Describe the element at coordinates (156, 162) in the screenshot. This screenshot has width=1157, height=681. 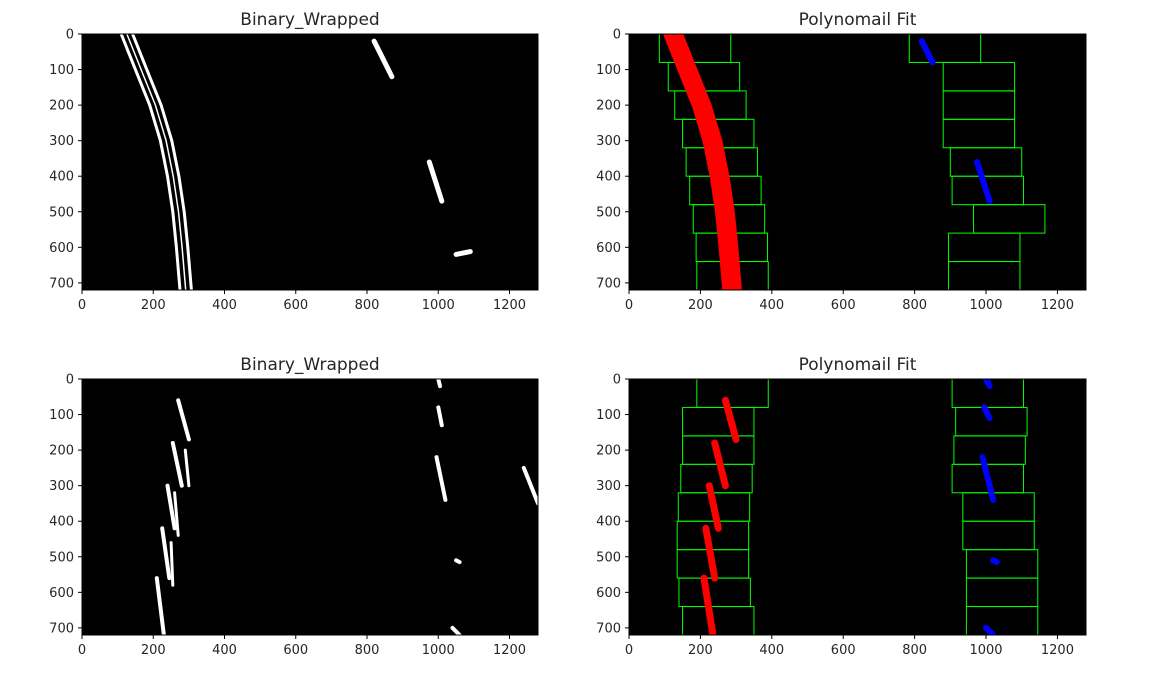
I see `left-lane-marking-inner` at that location.